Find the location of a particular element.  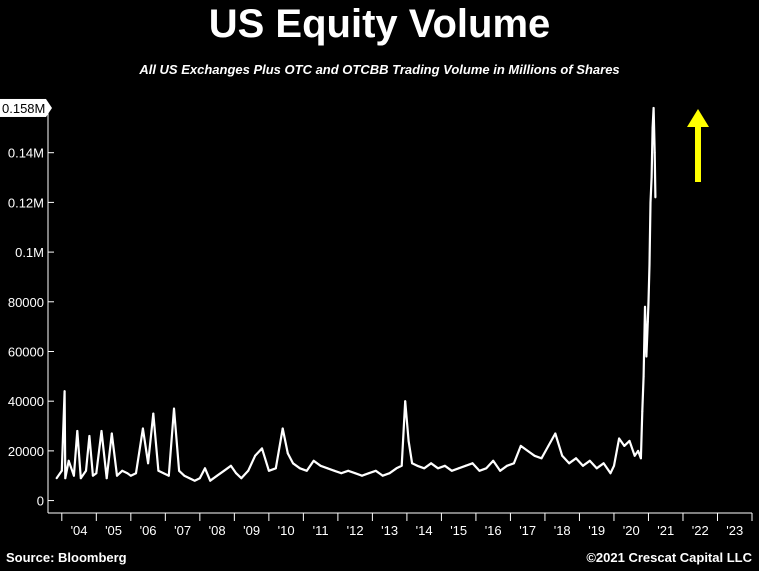

x-tick-label: '19 is located at coordinates (596, 530).